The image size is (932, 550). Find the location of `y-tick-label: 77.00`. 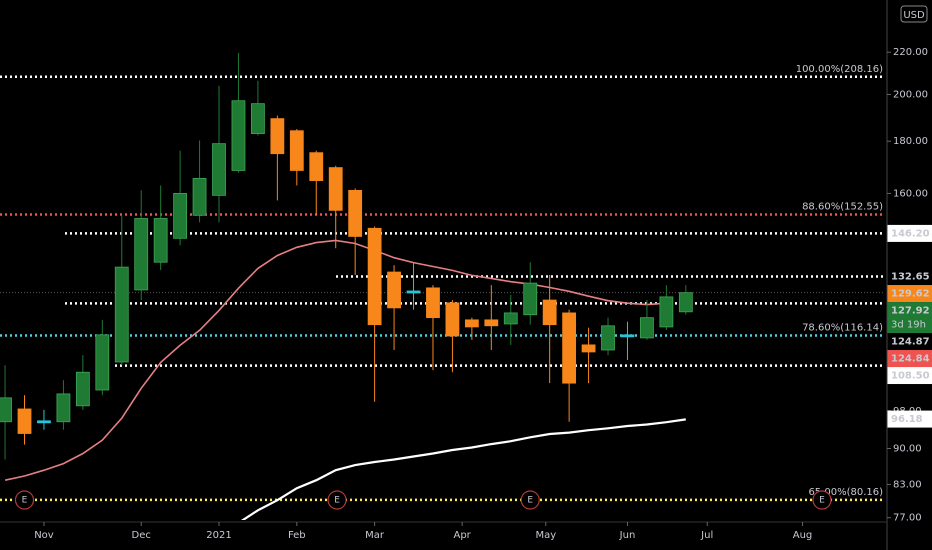

y-tick-label: 77.00 is located at coordinates (907, 518).